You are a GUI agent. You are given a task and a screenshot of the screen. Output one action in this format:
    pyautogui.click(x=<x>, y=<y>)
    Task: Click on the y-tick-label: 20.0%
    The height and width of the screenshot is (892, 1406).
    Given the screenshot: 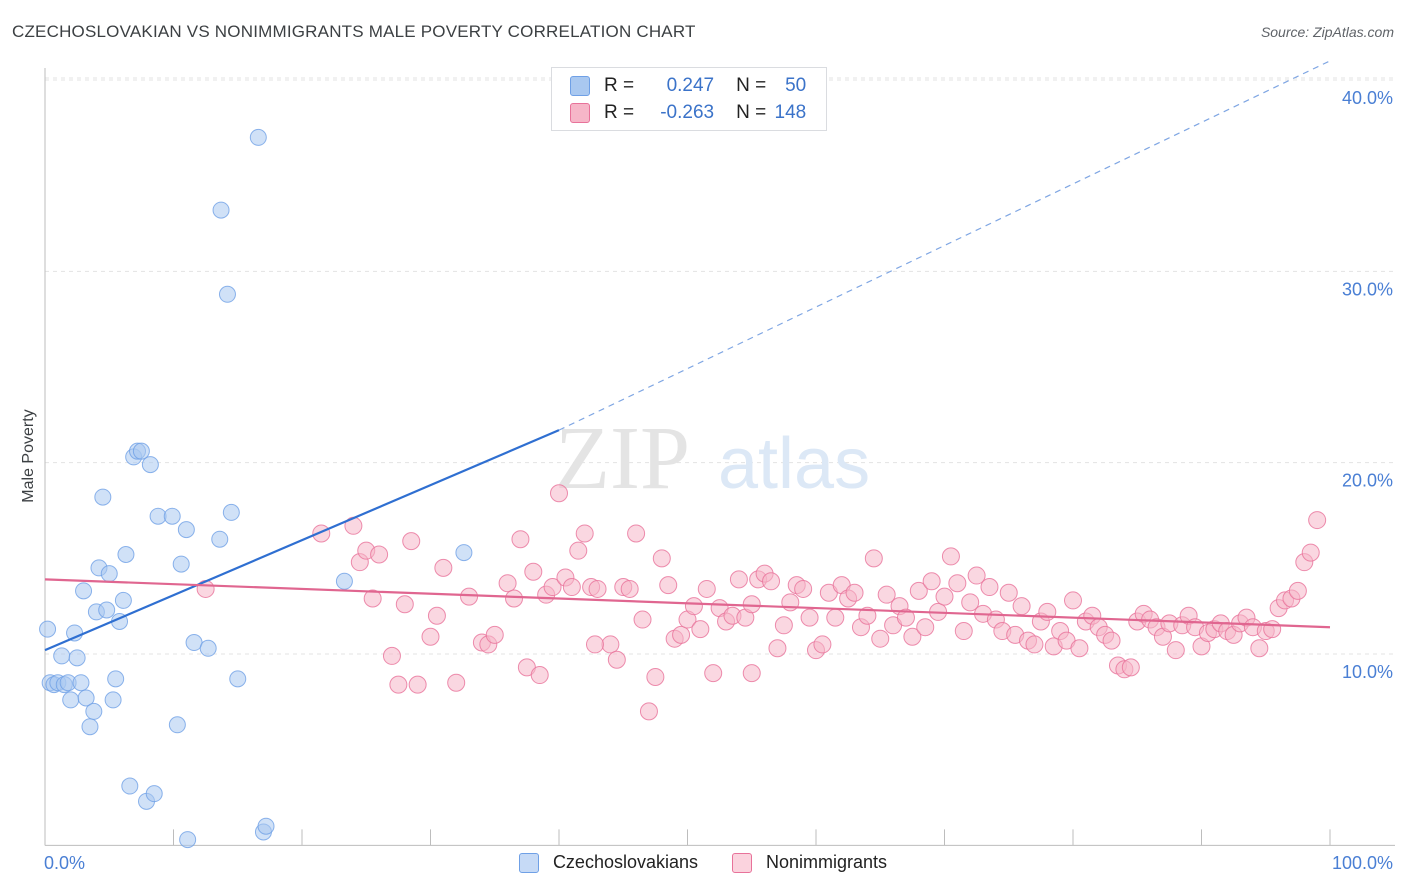 What is the action you would take?
    pyautogui.click(x=1367, y=481)
    